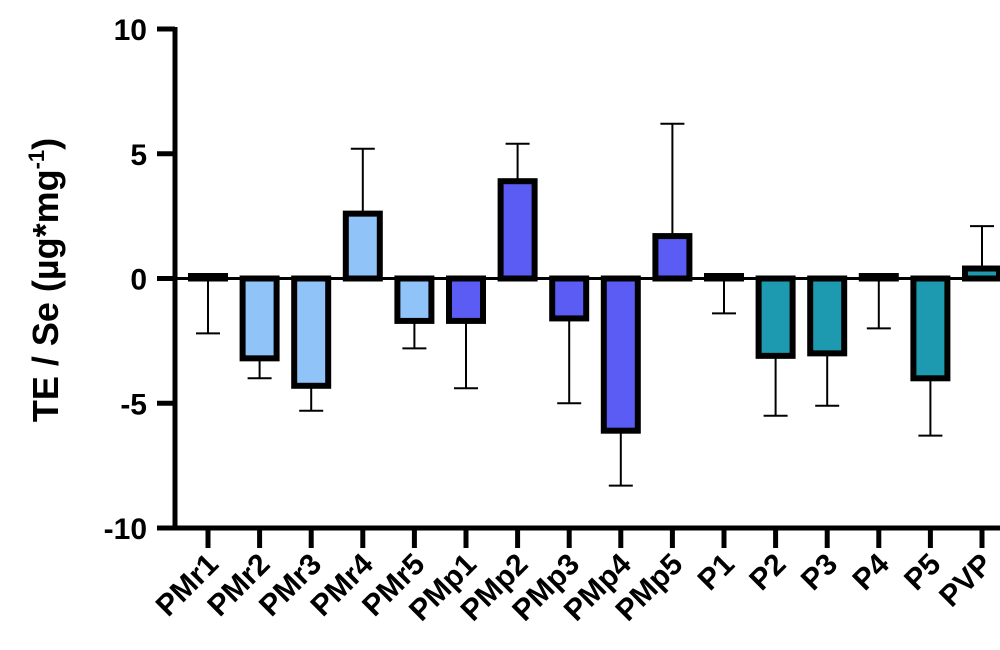  I want to click on svg-text: TE / Se (µg*mg-1), so click(45, 280).